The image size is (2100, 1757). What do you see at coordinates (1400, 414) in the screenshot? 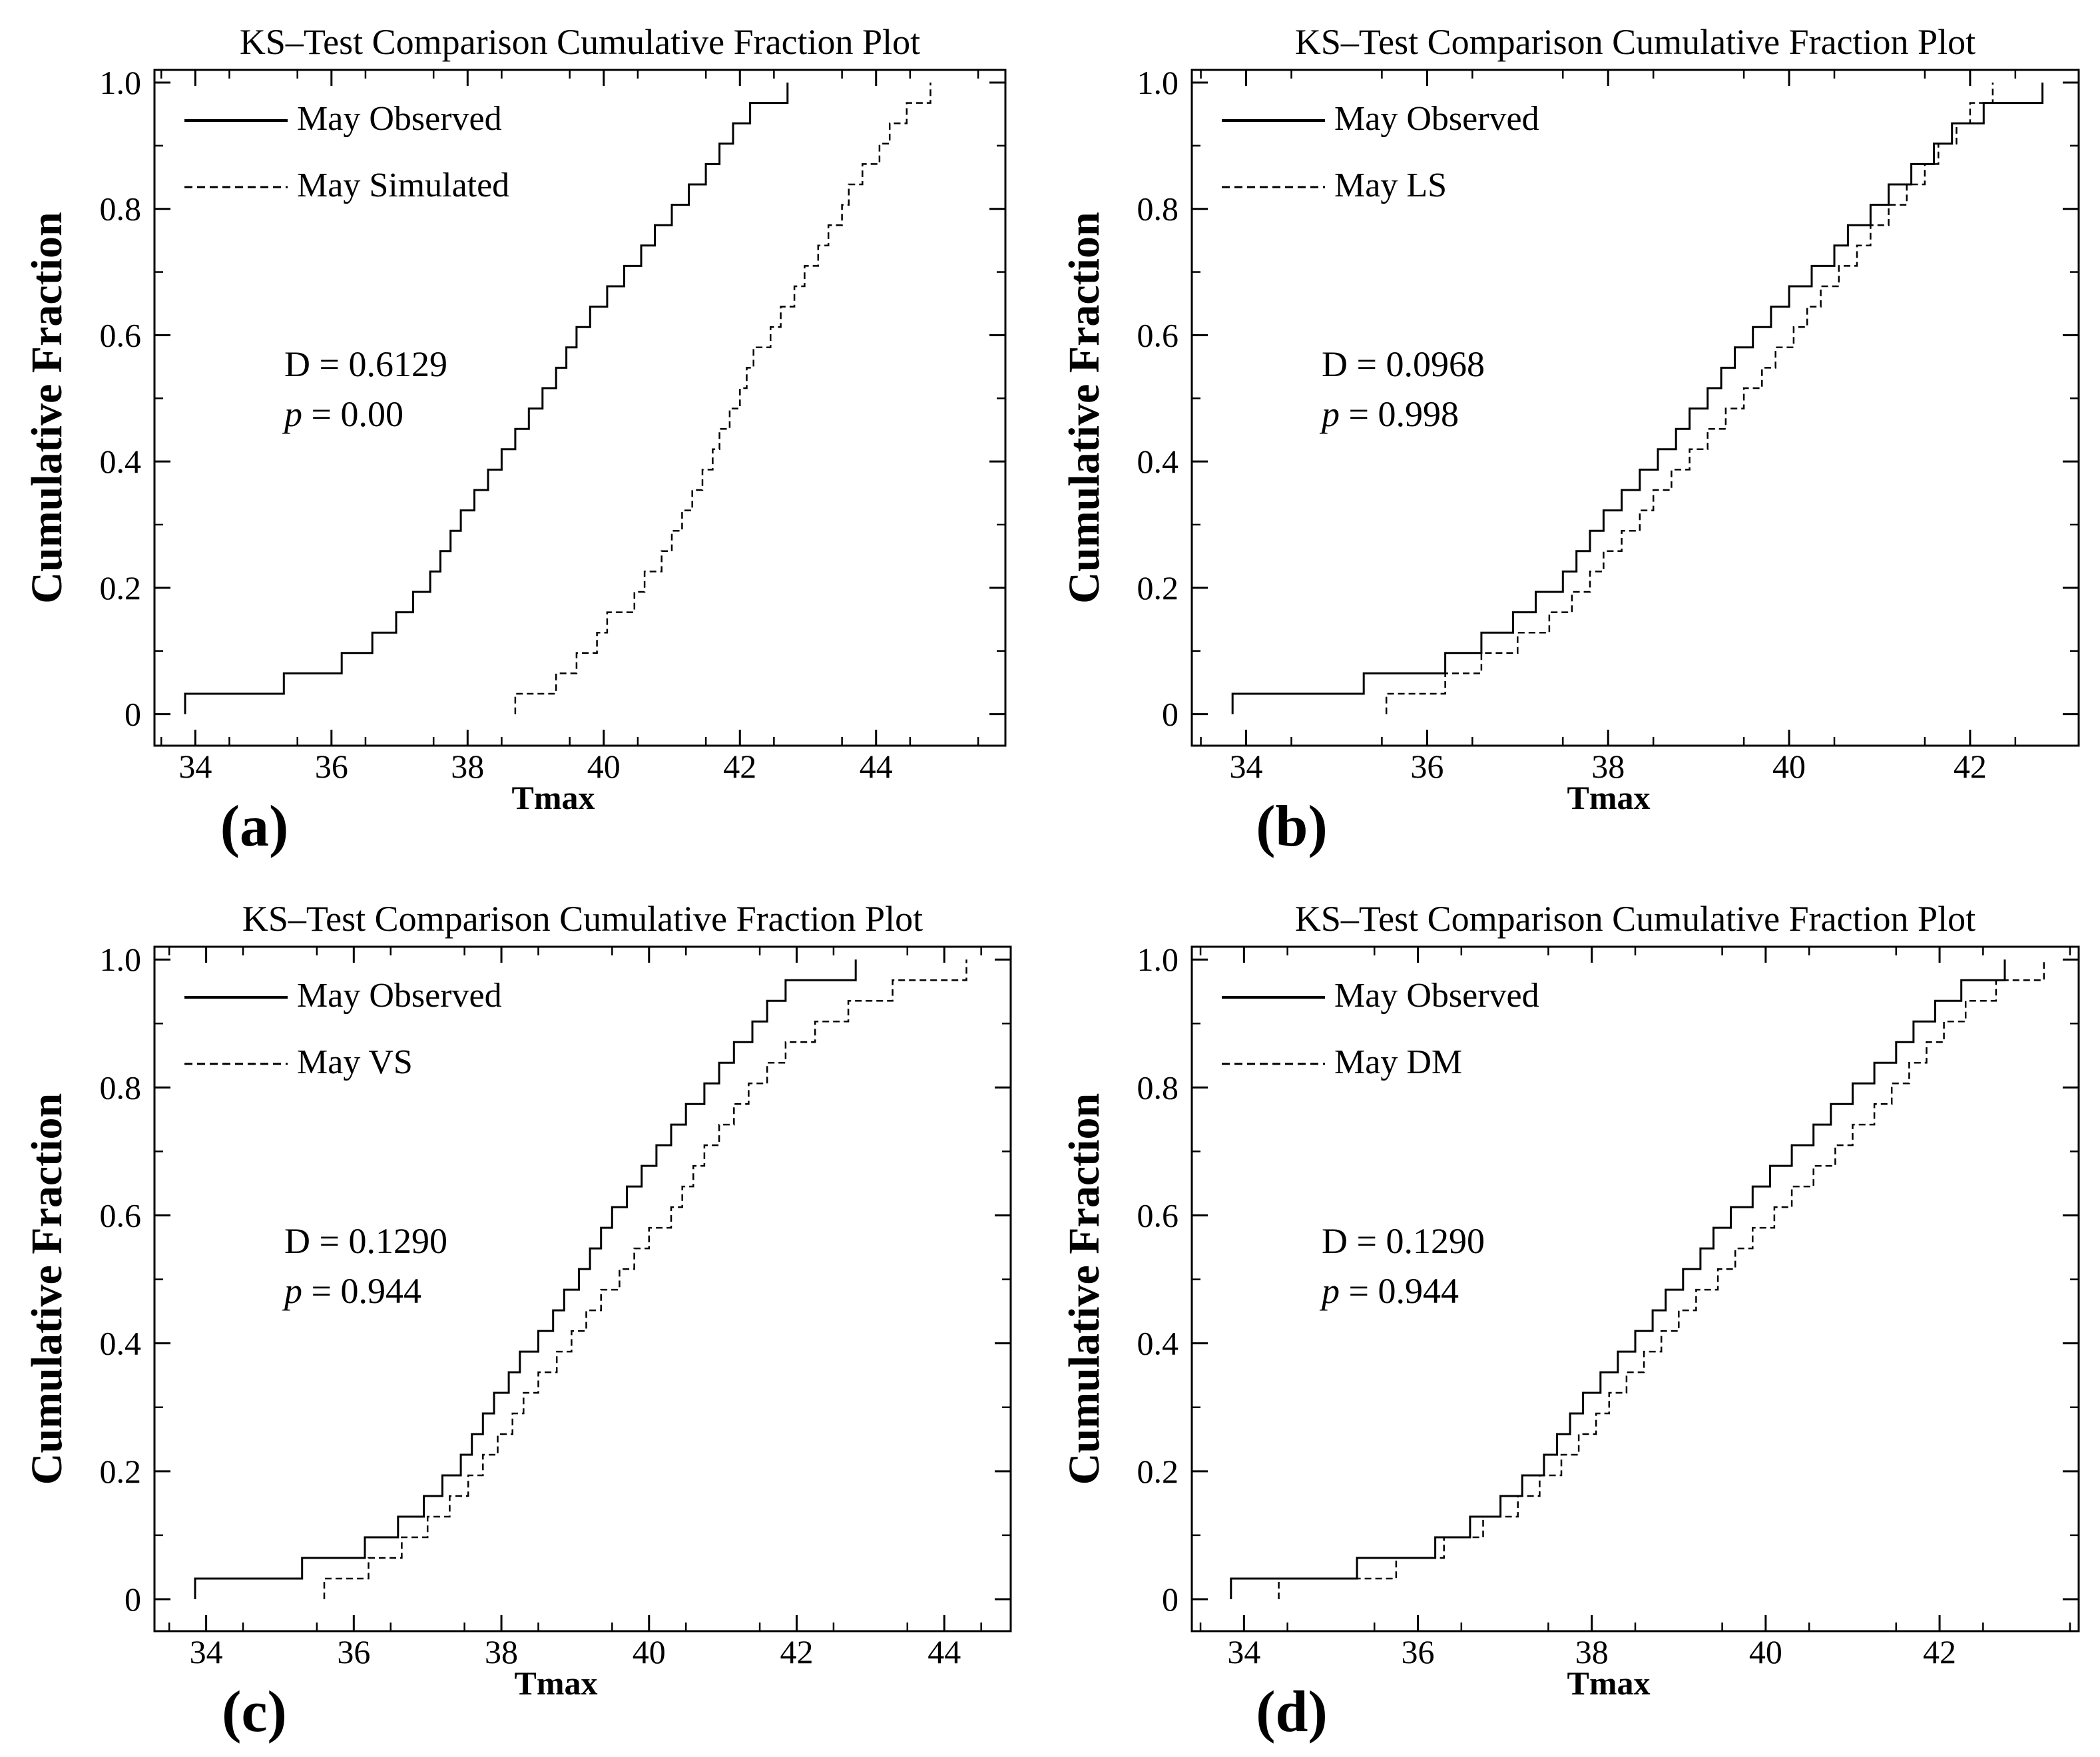
I see `p-value: = 0.998` at bounding box center [1400, 414].